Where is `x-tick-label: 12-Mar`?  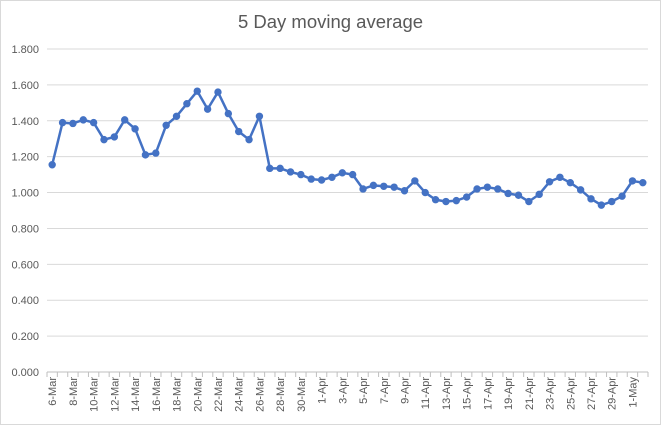
x-tick-label: 12-Mar is located at coordinates (115, 394).